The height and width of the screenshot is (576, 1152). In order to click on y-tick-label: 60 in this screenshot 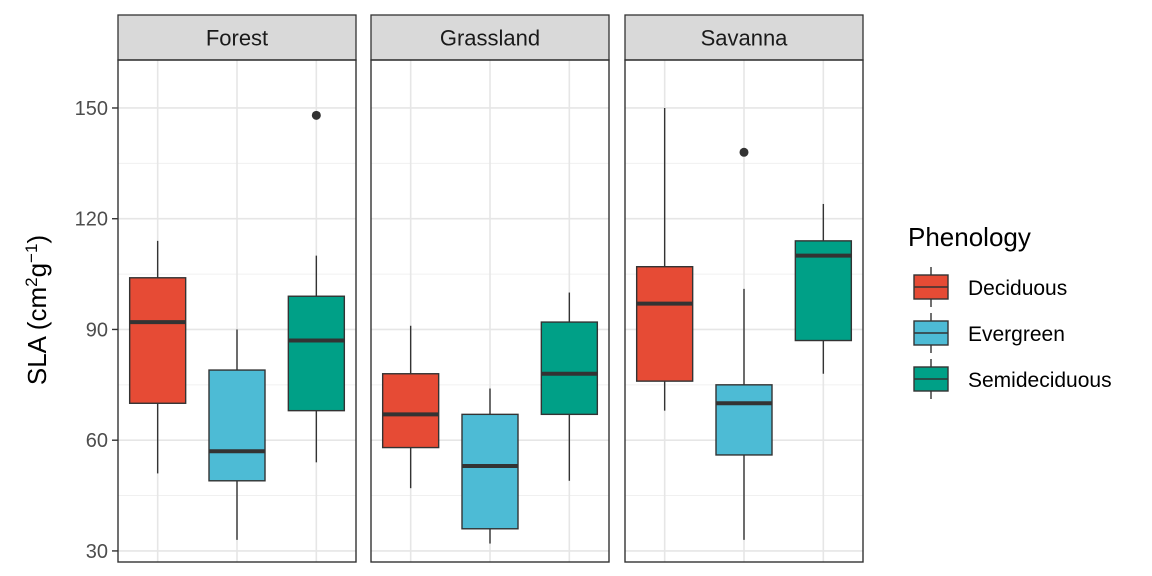, I will do `click(97, 441)`.